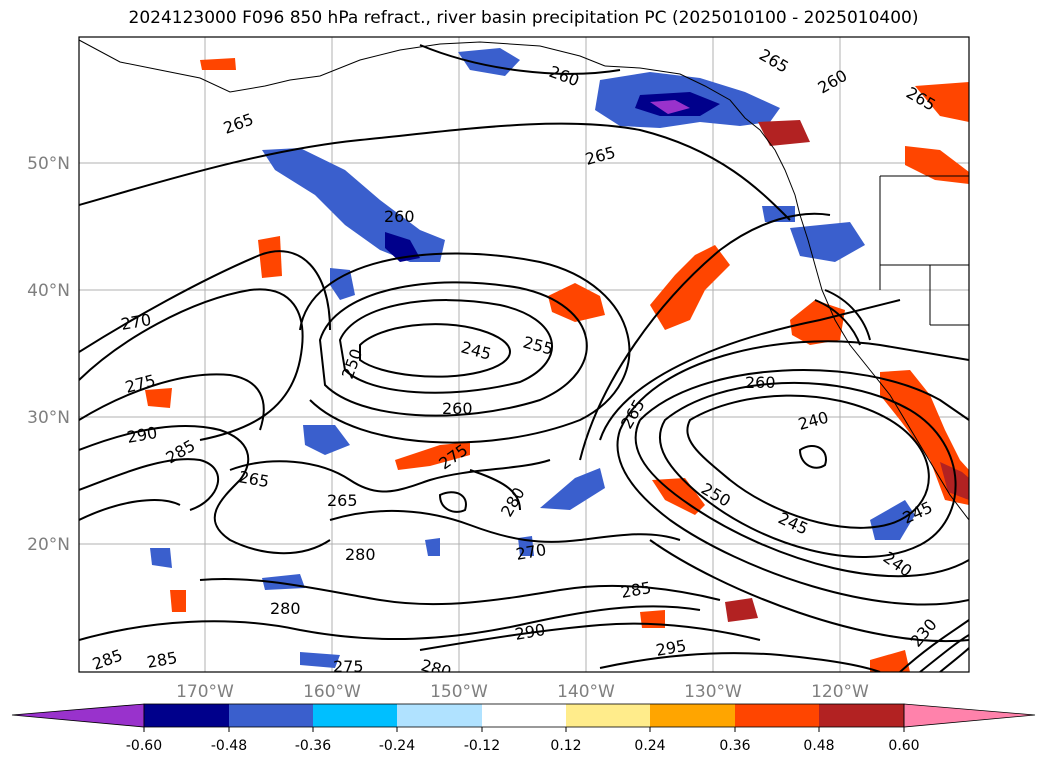  Describe the element at coordinates (649, 746) in the screenshot. I see `colorbar-tick-label: 0.24` at that location.